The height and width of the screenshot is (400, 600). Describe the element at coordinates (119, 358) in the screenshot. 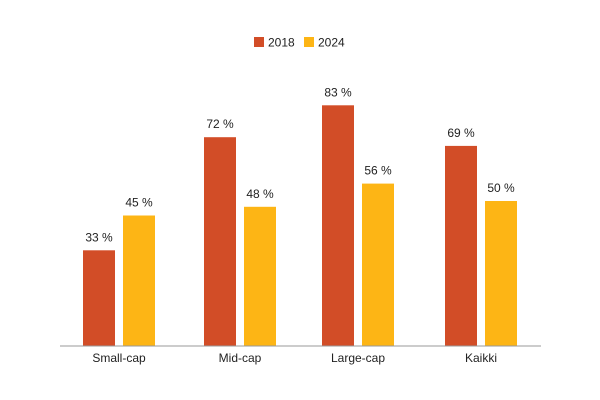

I see `x-tick-label-small-cap: Small-cap` at that location.